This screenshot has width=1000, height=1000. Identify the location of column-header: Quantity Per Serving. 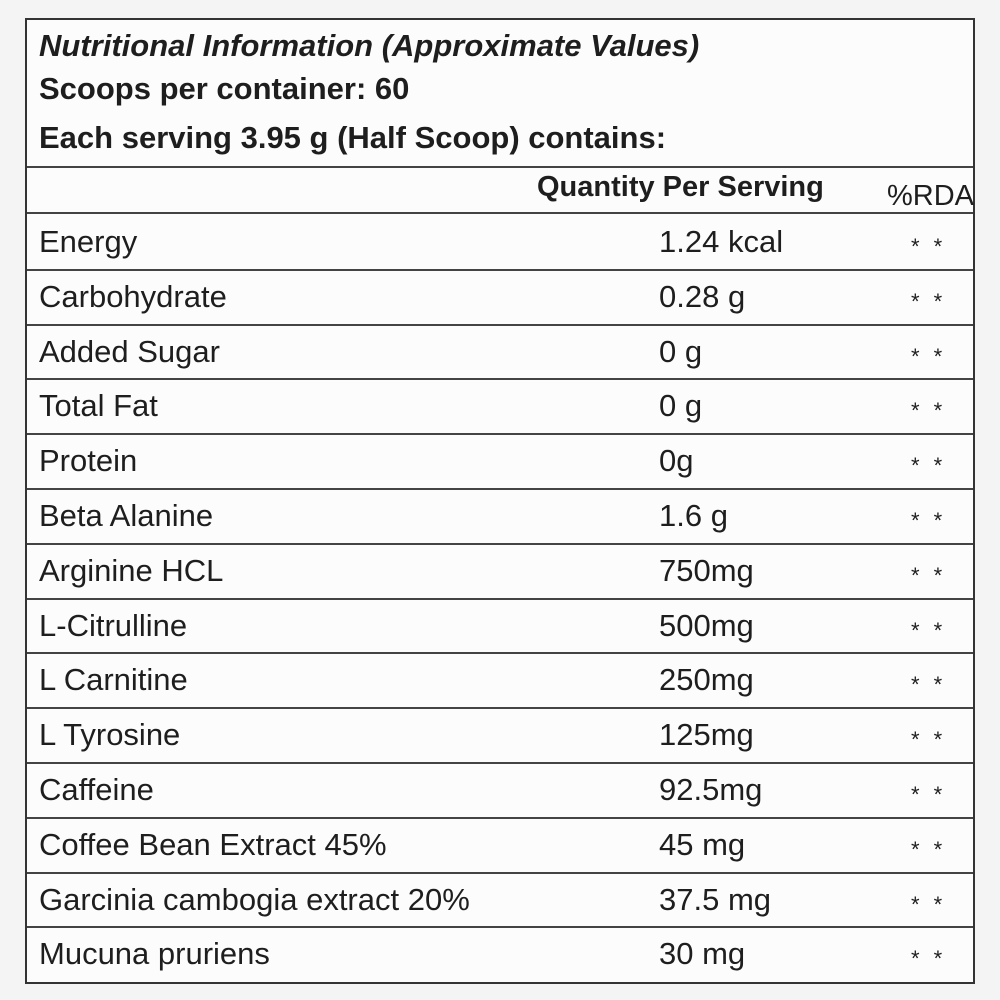
(680, 187).